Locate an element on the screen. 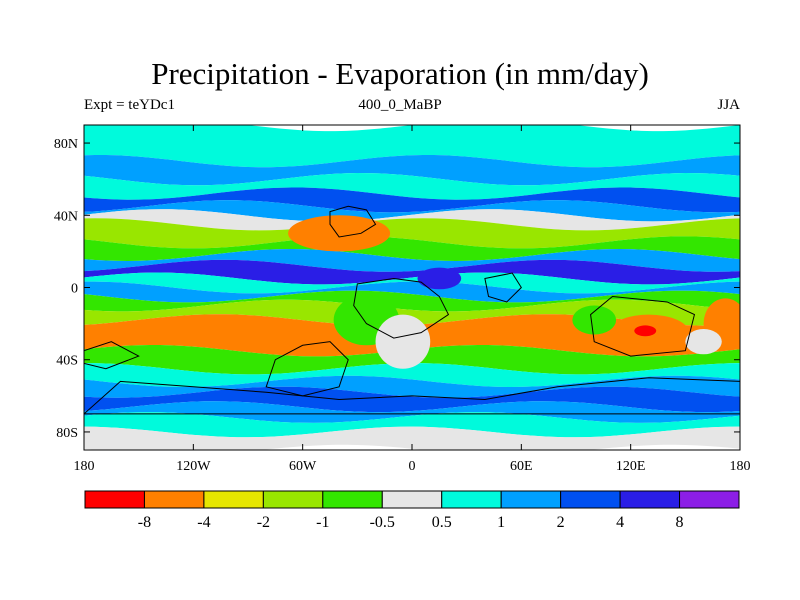 Image resolution: width=800 pixels, height=600 pixels. colorbar-label: 2 is located at coordinates (561, 522).